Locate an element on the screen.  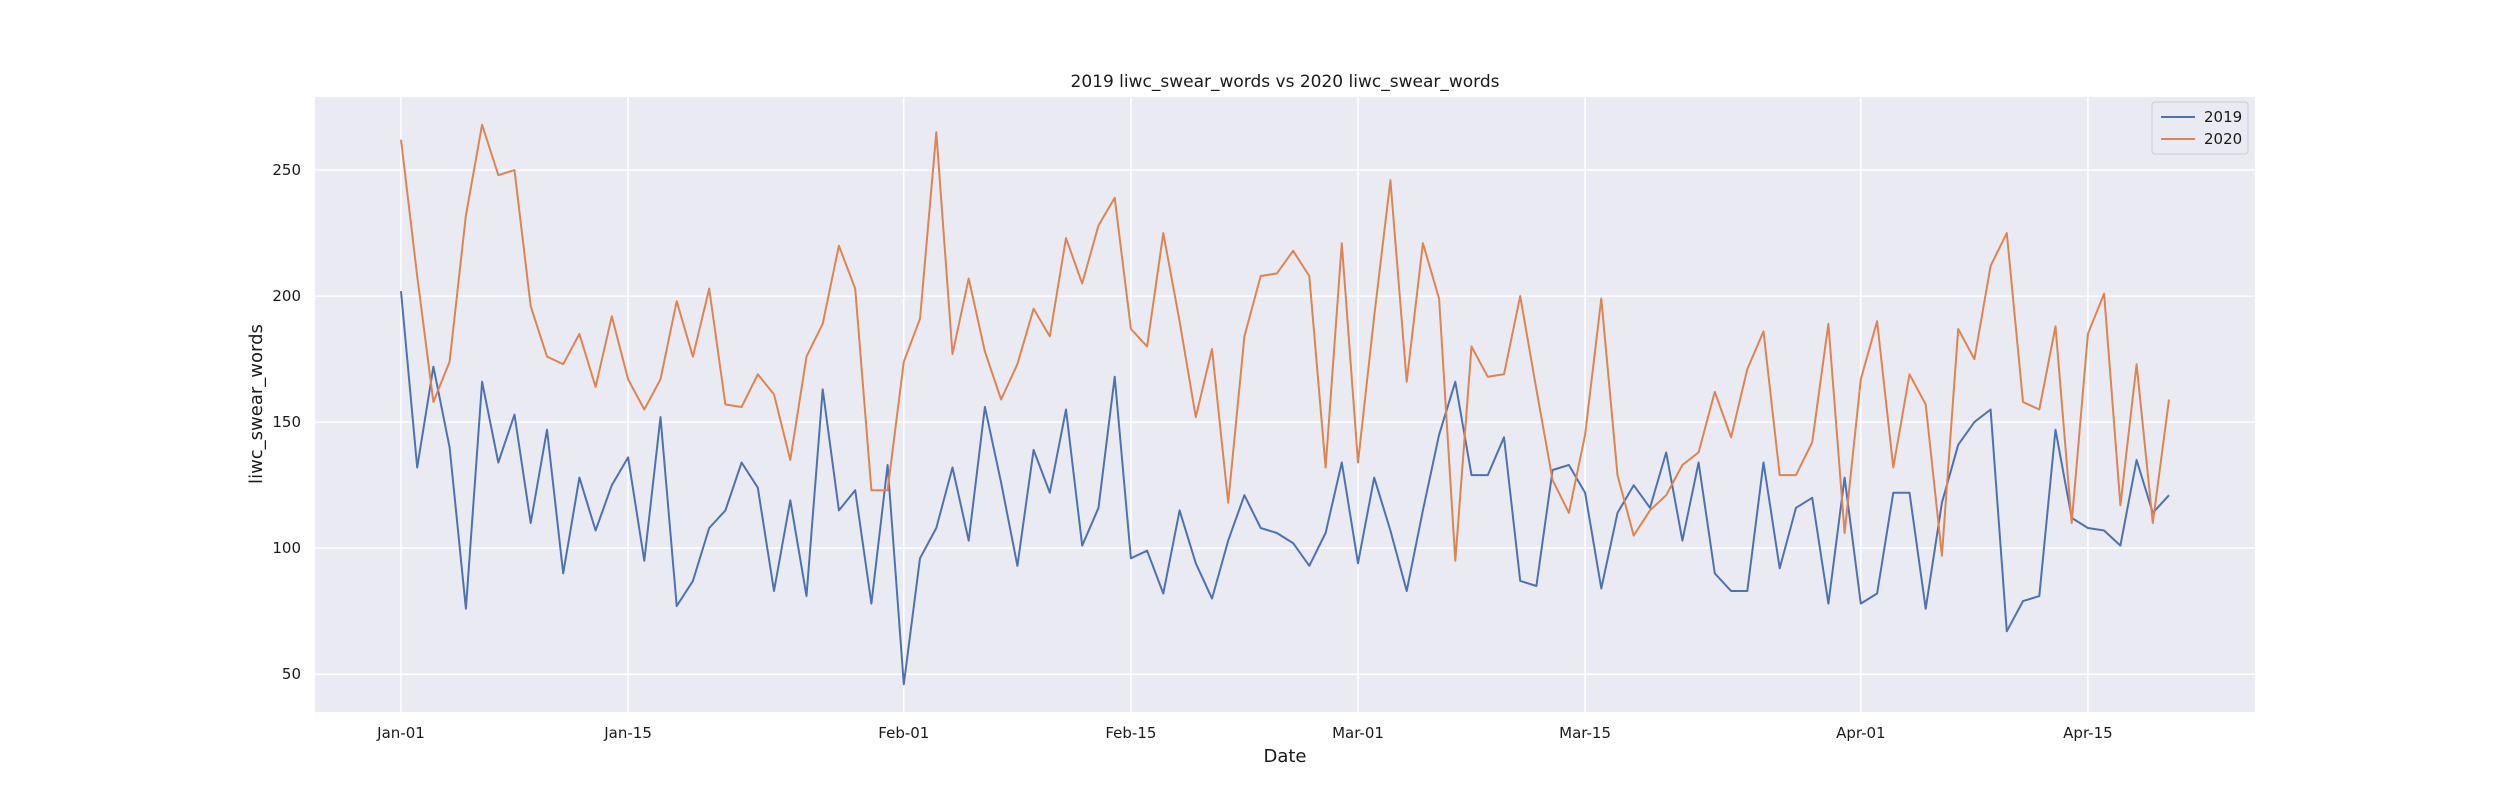
y-axis-ticks: 50 100 150 200 250 is located at coordinates (286, 422).